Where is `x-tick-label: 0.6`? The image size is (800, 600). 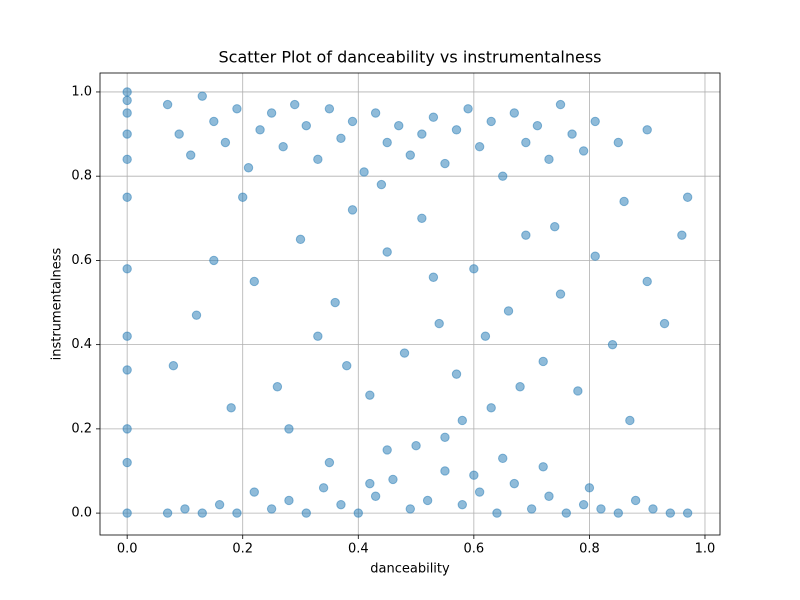
x-tick-label: 0.6 is located at coordinates (474, 549).